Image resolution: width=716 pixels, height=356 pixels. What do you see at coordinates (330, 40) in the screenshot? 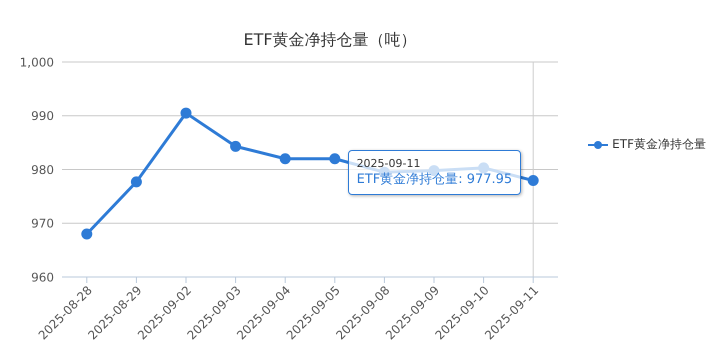
I see `chart-title: ETF黄金净持仓量（吨）` at bounding box center [330, 40].